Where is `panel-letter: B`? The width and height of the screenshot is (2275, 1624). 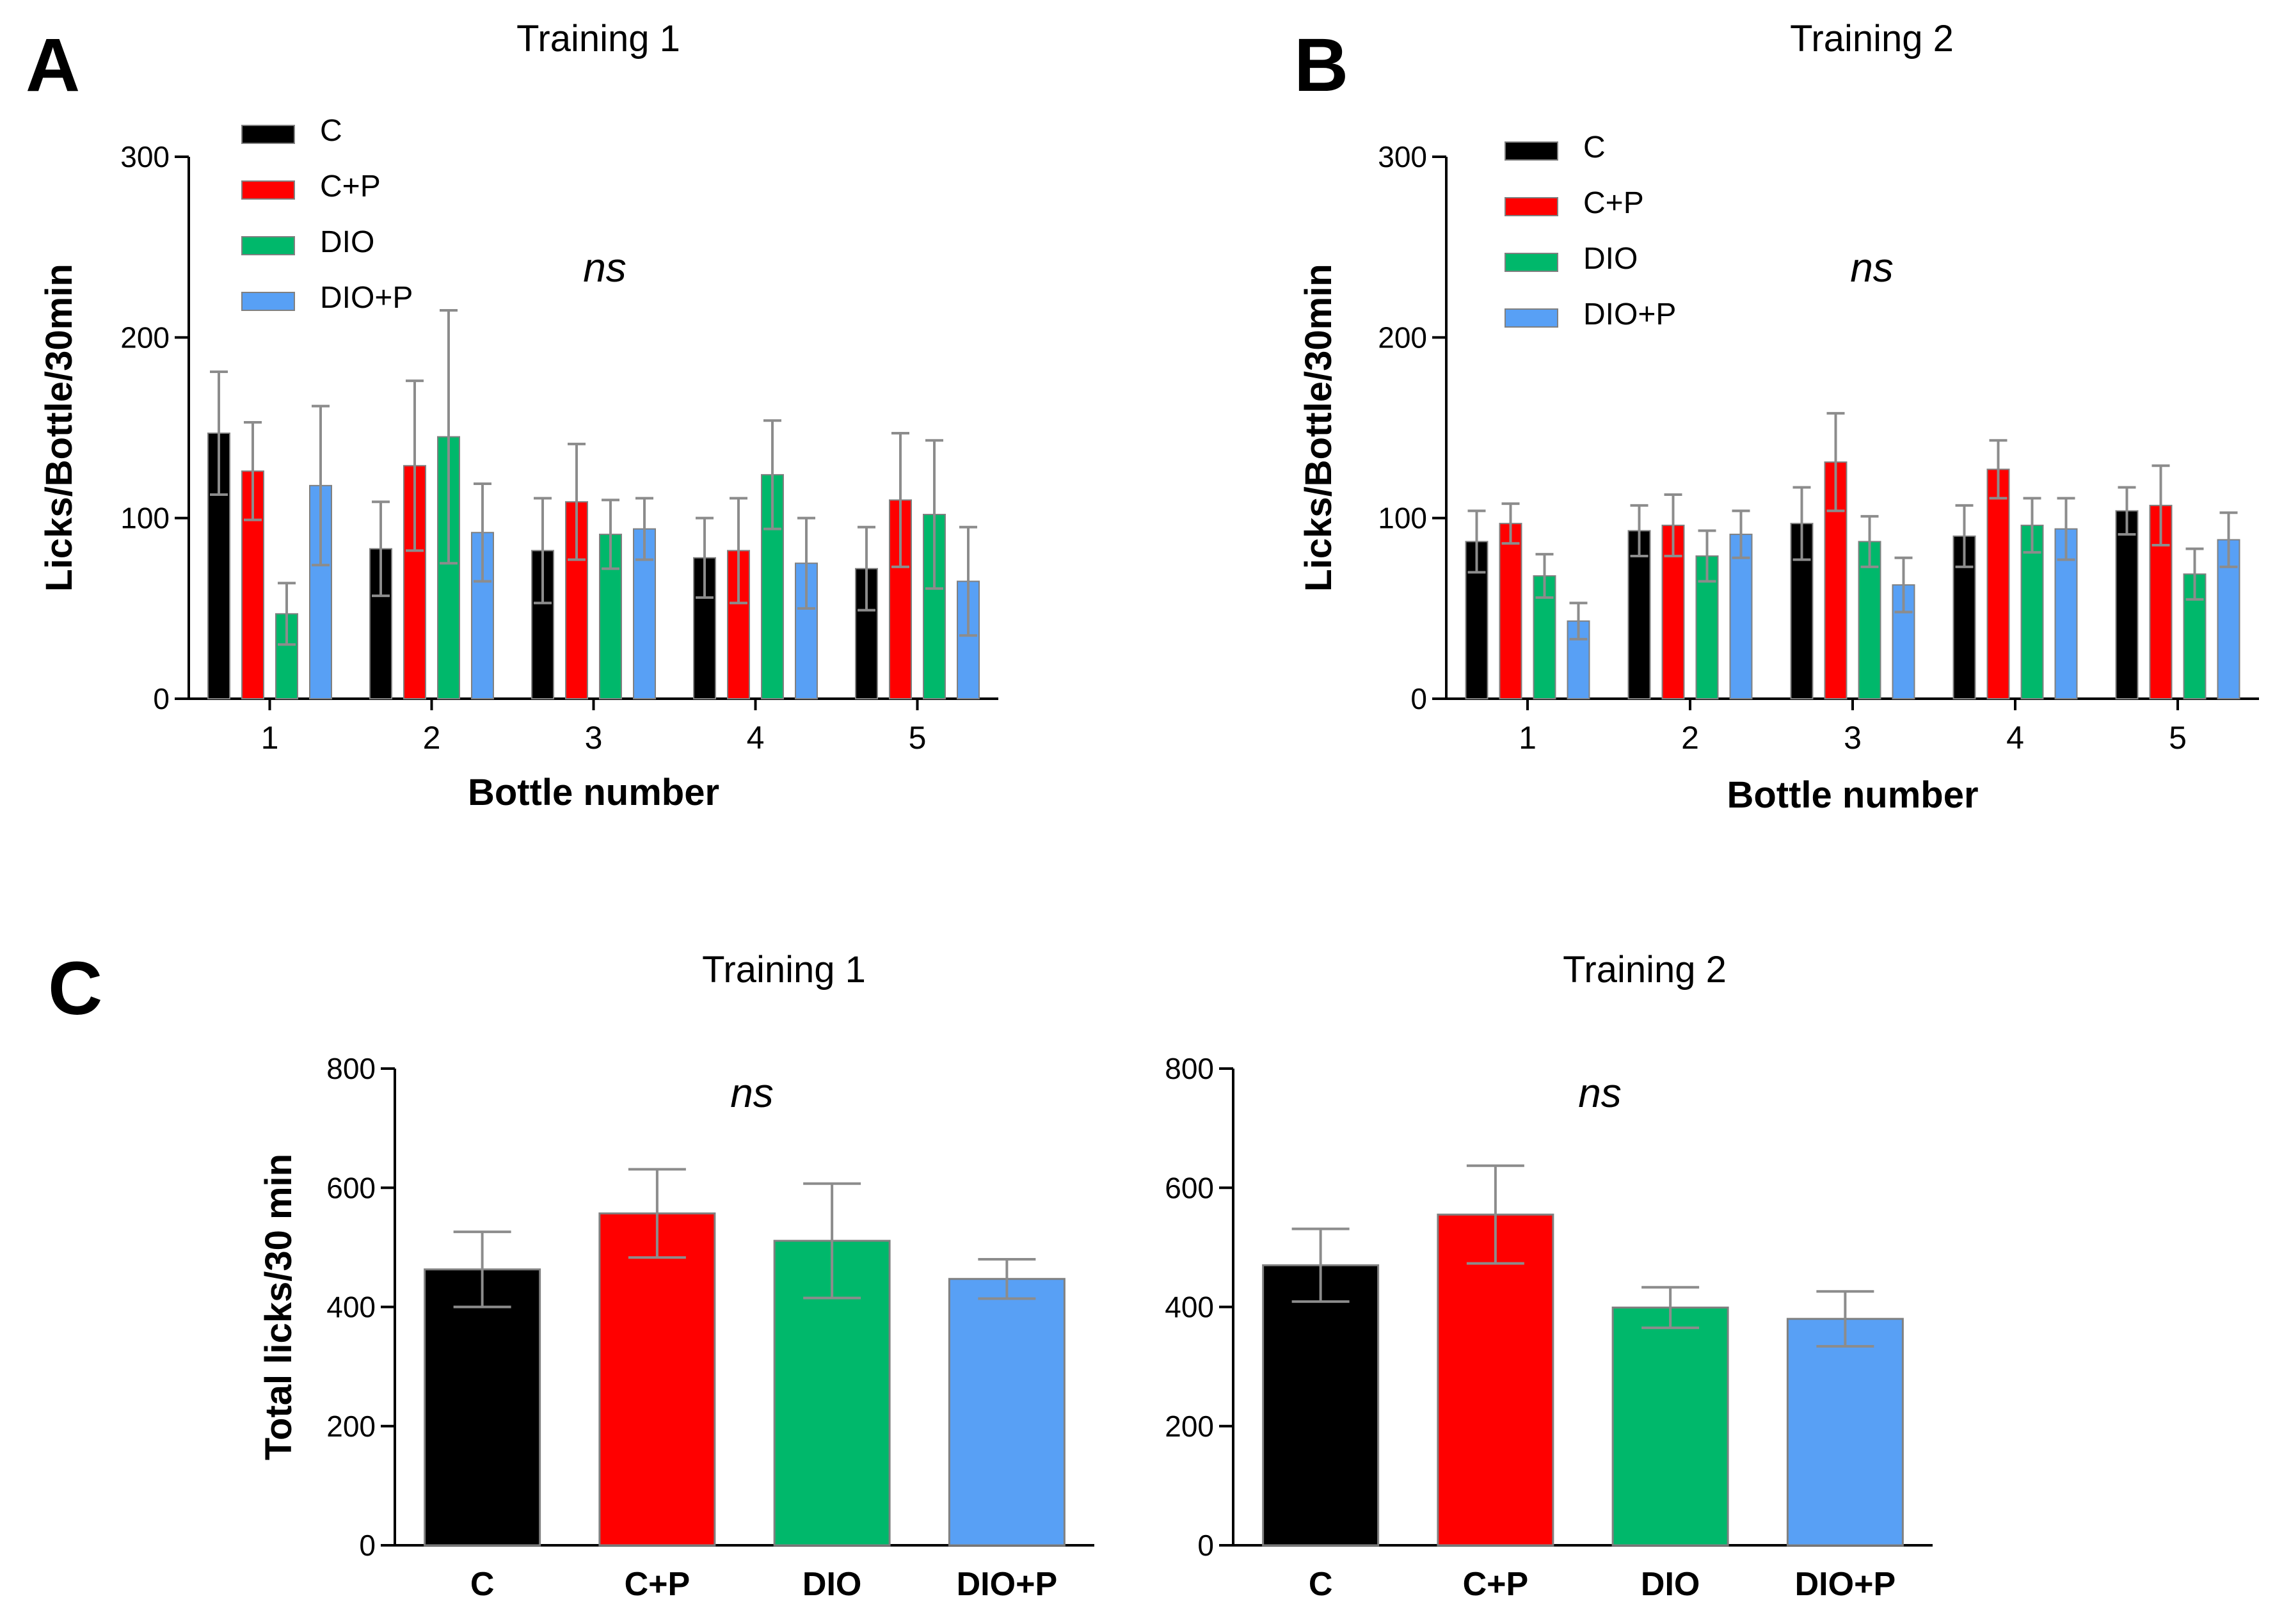 panel-letter: B is located at coordinates (1321, 65).